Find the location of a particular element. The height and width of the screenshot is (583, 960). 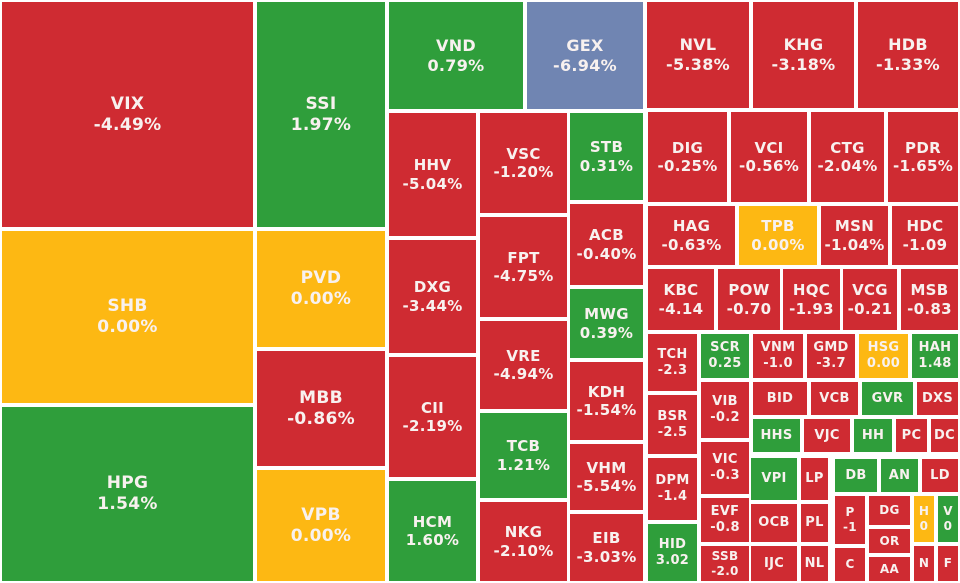

cell-evf: EVF -0.8 is located at coordinates (725, 520).